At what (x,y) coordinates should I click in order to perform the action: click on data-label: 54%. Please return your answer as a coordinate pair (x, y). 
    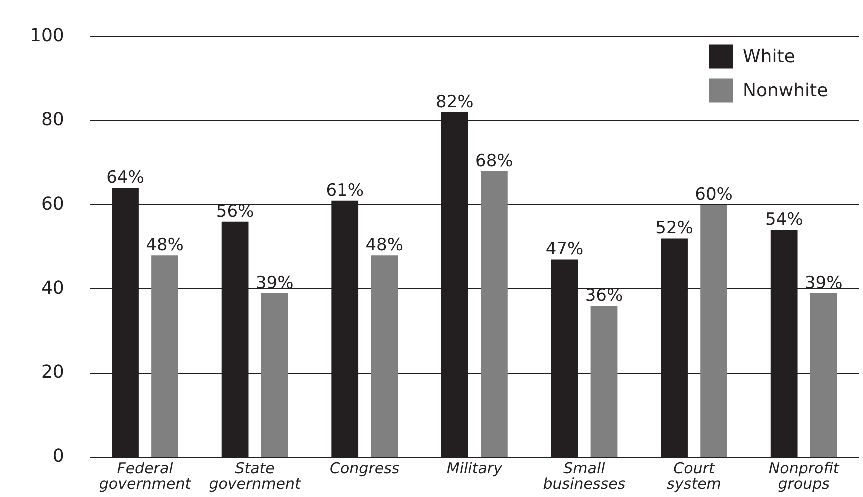
    Looking at the image, I should click on (784, 220).